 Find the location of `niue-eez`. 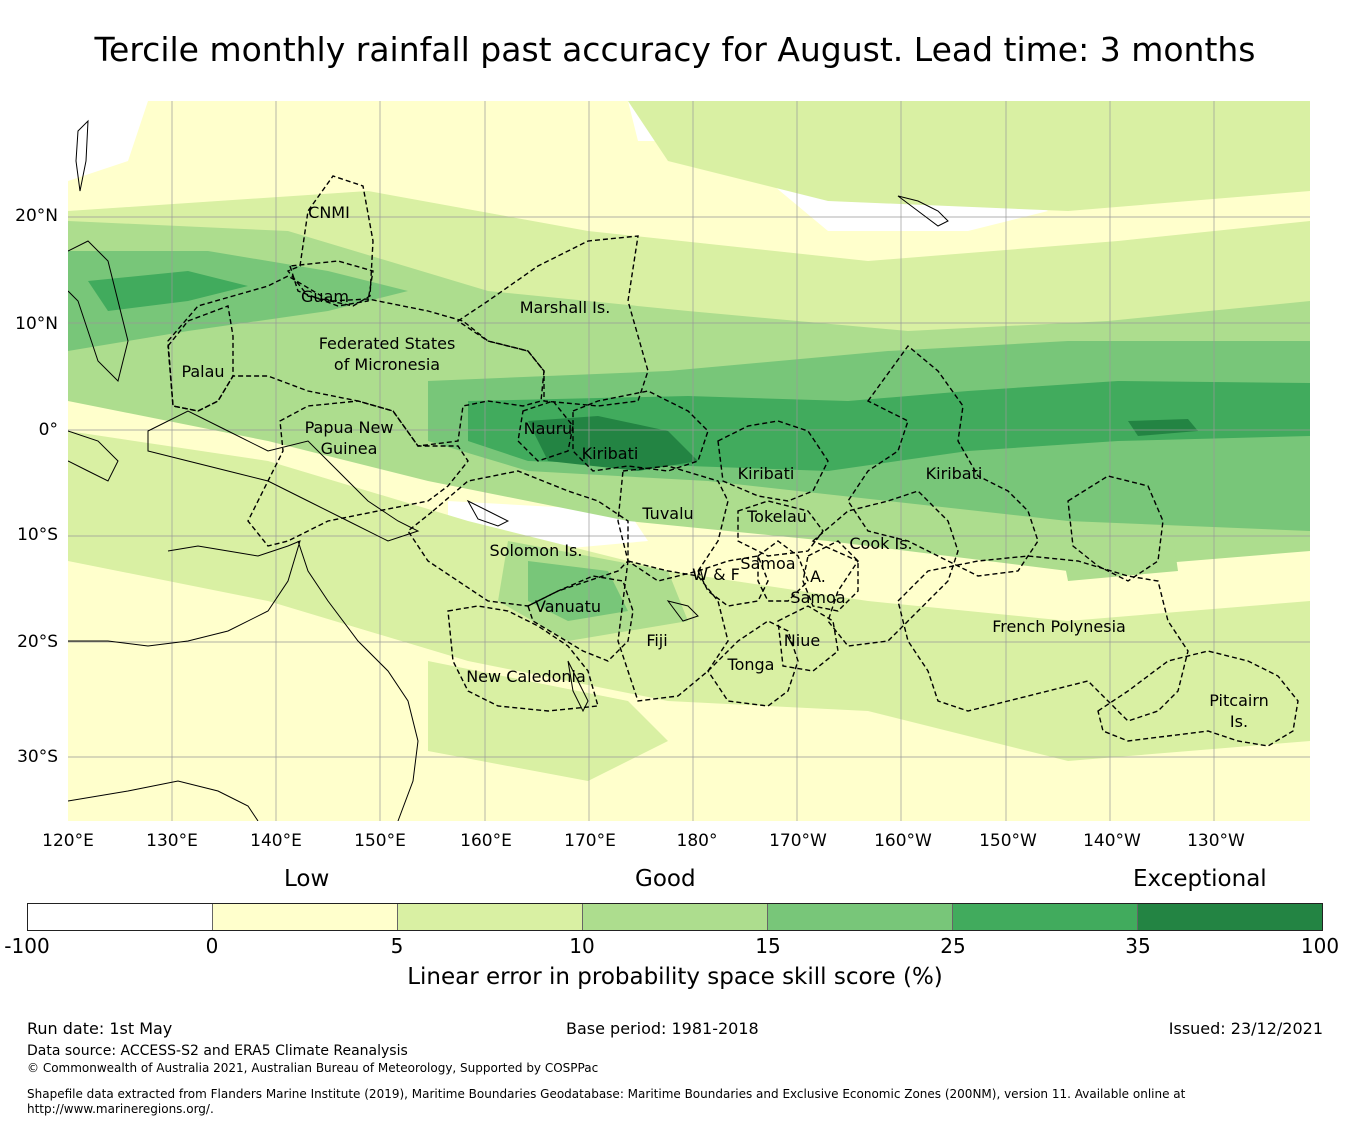

niue-eez is located at coordinates (808, 638).